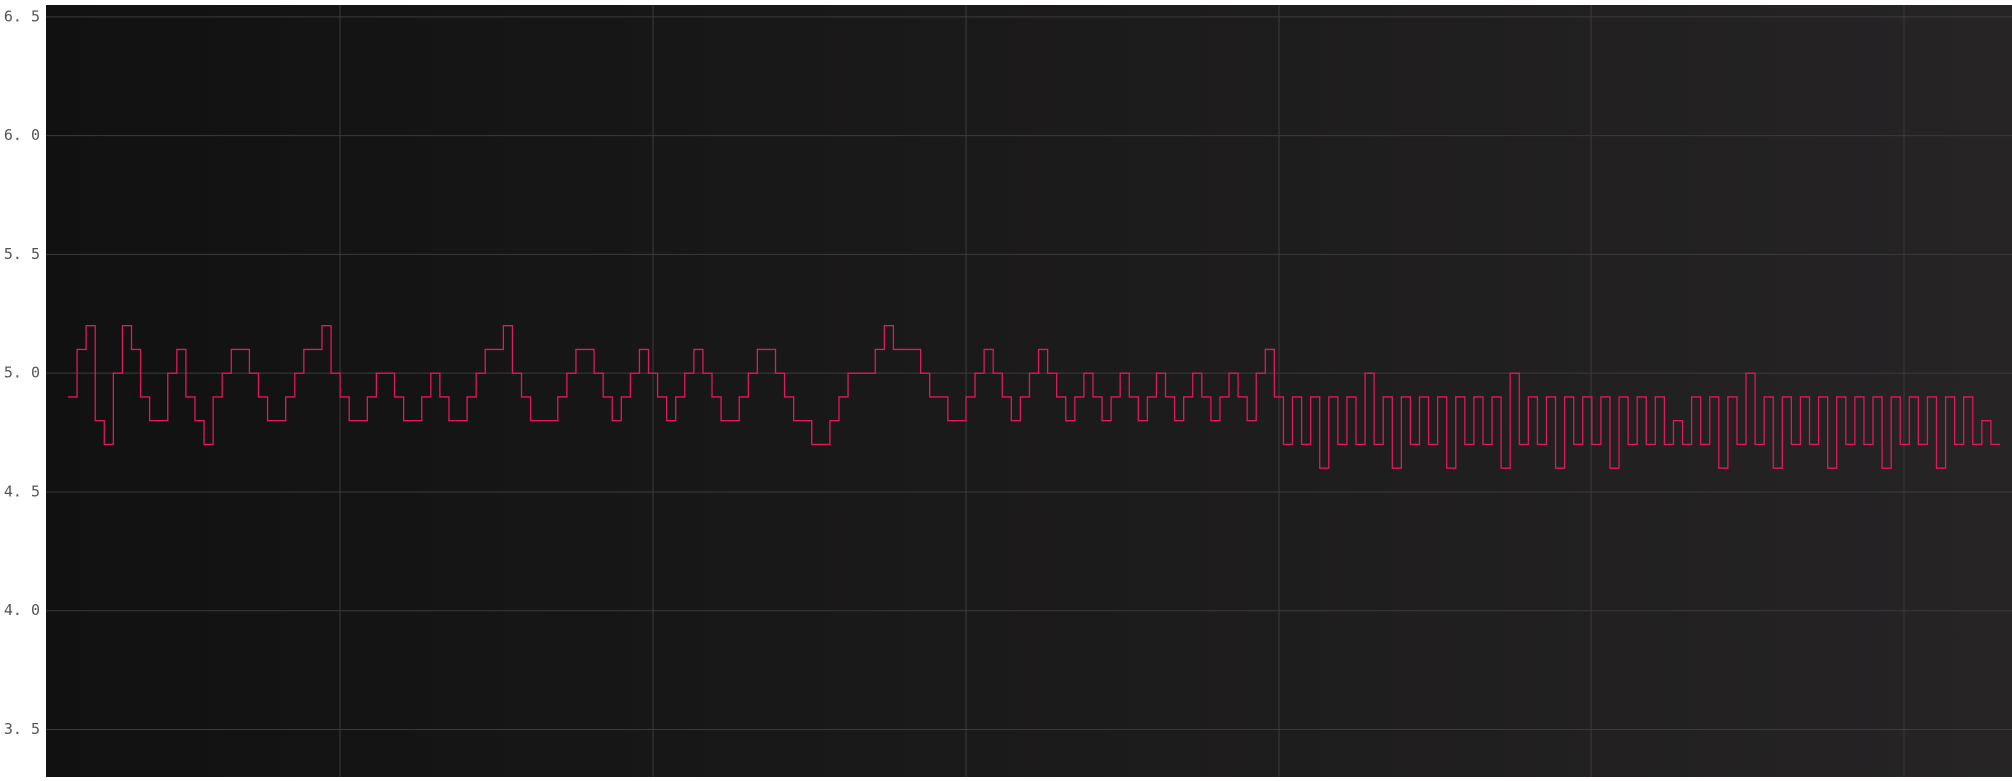 This screenshot has height=781, width=2012. Describe the element at coordinates (22, 254) in the screenshot. I see `y-tick-label: 5. 5` at that location.